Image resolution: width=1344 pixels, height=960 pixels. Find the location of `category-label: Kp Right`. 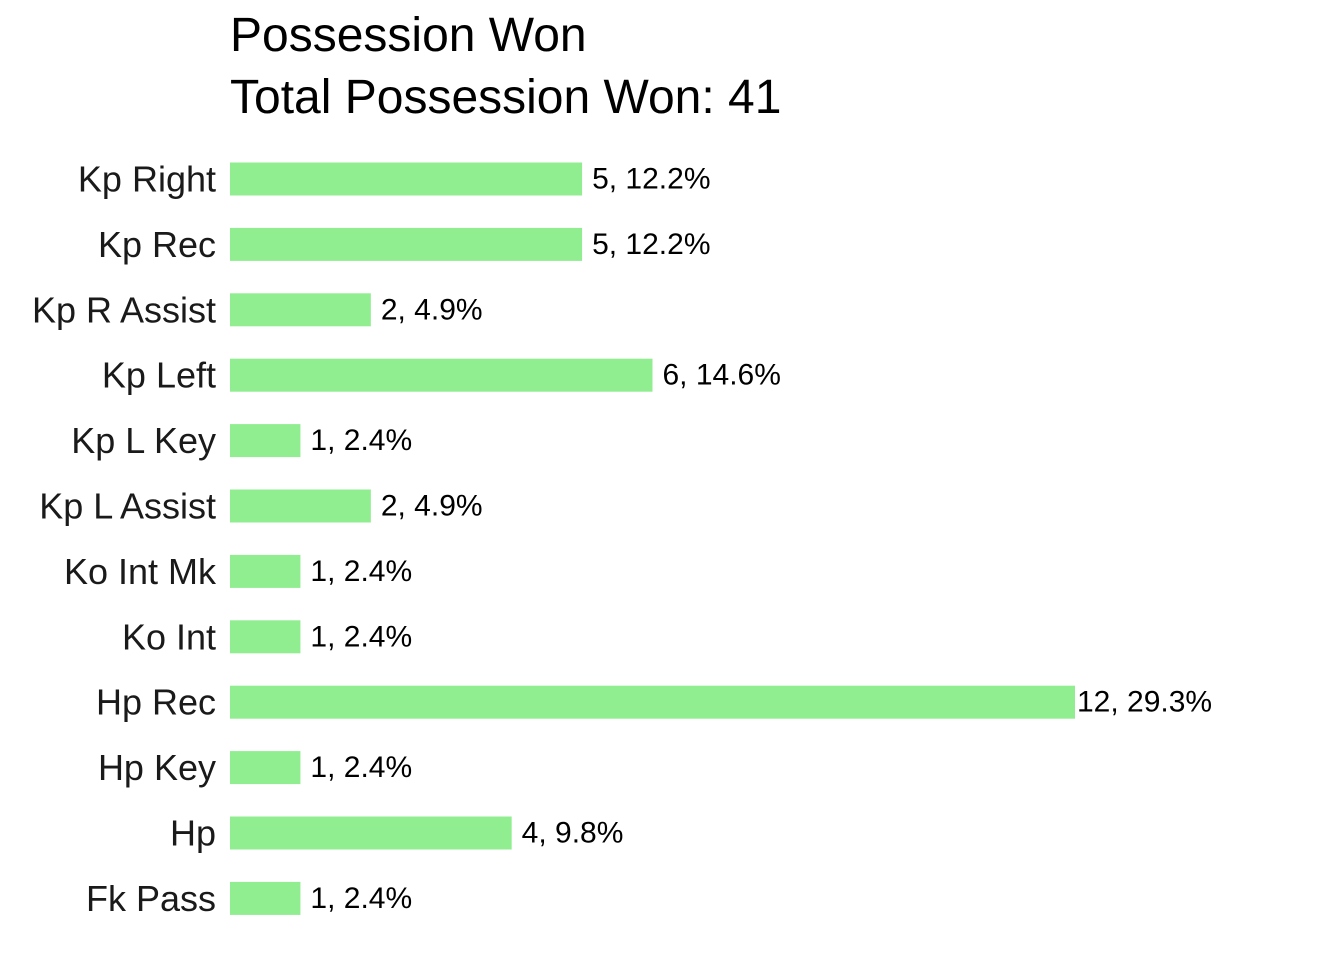

category-label: Kp Right is located at coordinates (147, 179).